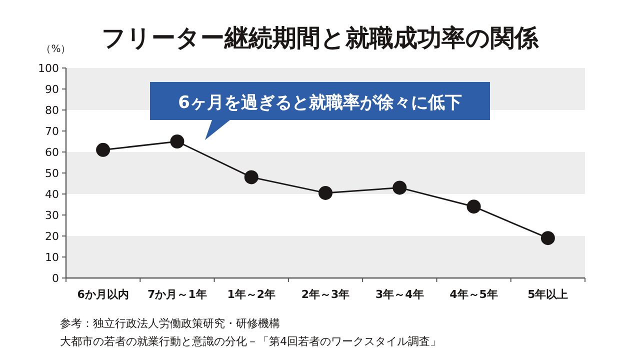 Image resolution: width=640 pixels, height=360 pixels. I want to click on text: 大都市の若者の就業行動と意識の分化－「第4回若者のワークスタイル調査」, so click(250, 341).